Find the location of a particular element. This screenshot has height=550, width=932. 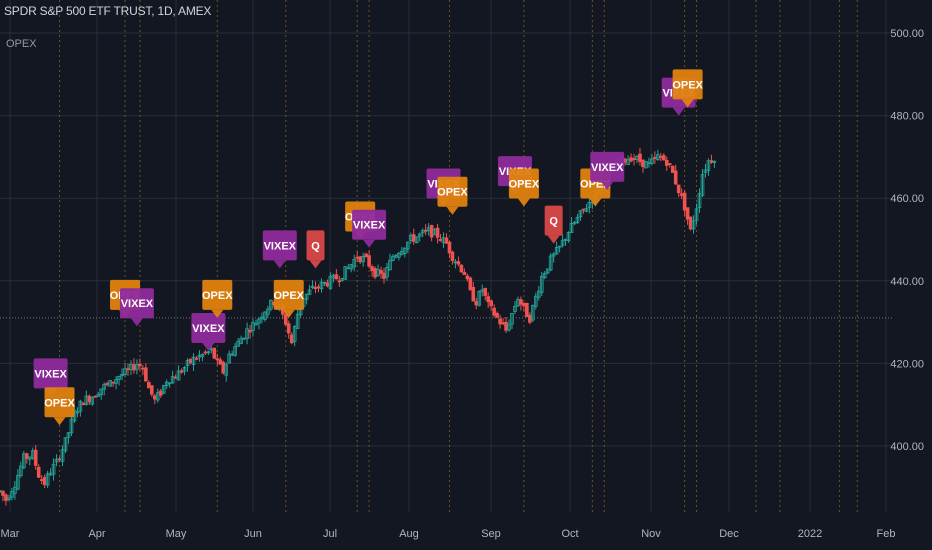

price-axis: 400.00 420.00 440.00 460.00 480.00 500.00 is located at coordinates (907, 240).